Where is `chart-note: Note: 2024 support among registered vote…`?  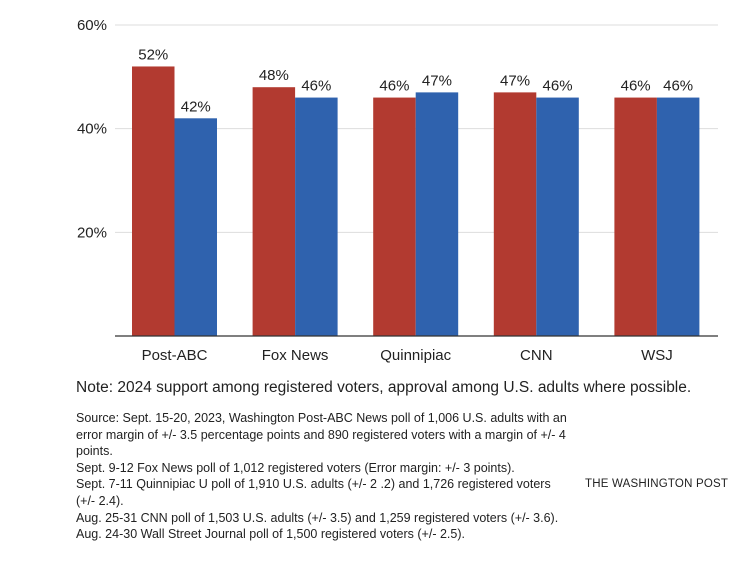
chart-note: Note: 2024 support among registered vote… is located at coordinates (384, 387).